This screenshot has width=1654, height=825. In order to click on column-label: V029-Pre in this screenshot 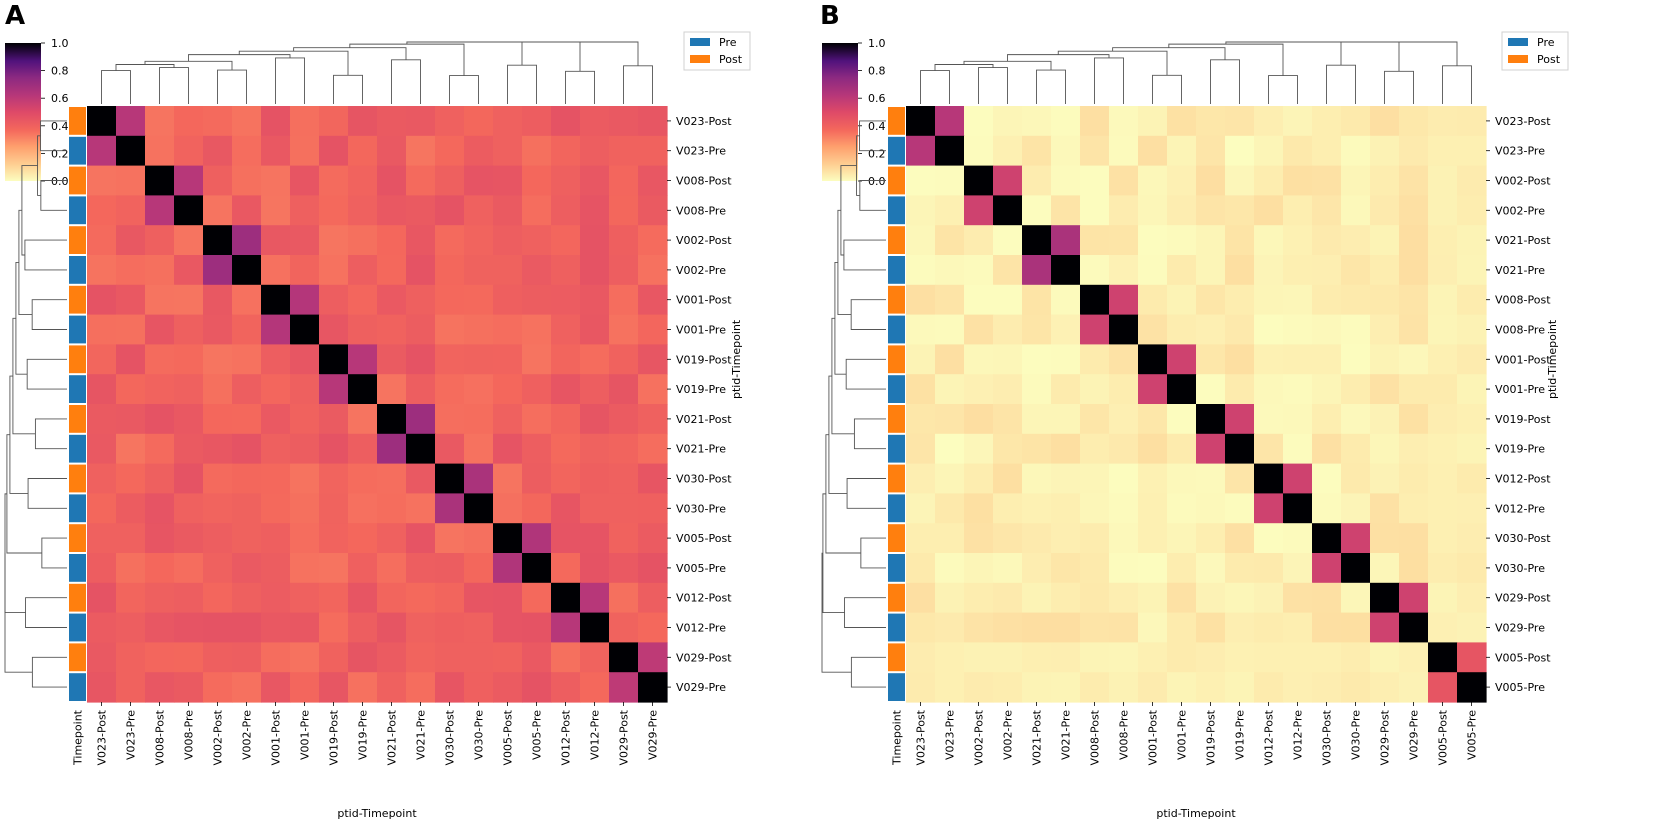, I will do `click(1414, 735)`.